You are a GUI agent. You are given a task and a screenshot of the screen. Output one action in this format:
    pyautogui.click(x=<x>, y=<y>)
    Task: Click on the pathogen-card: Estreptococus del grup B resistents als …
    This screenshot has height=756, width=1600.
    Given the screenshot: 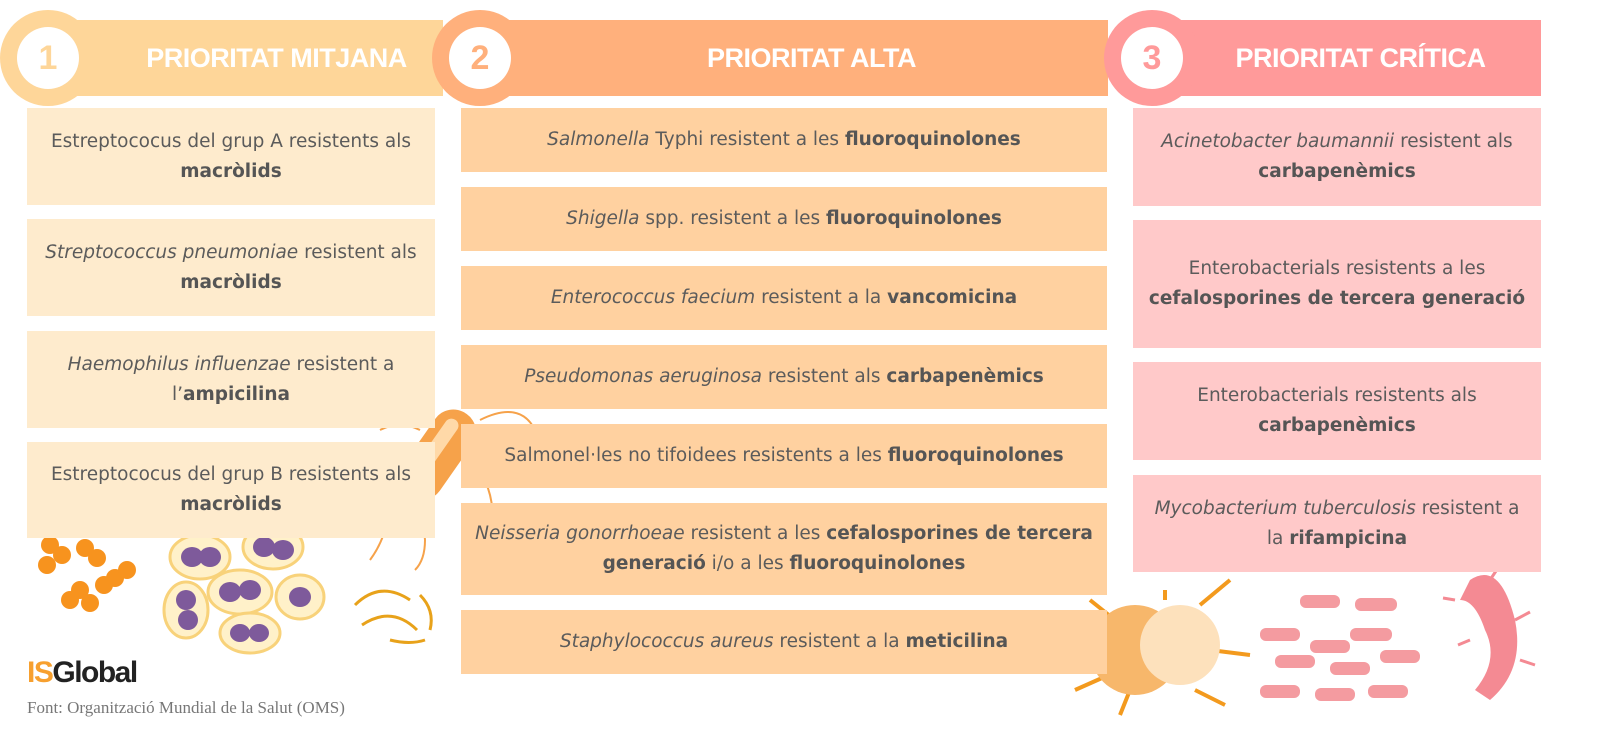 What is the action you would take?
    pyautogui.click(x=231, y=490)
    